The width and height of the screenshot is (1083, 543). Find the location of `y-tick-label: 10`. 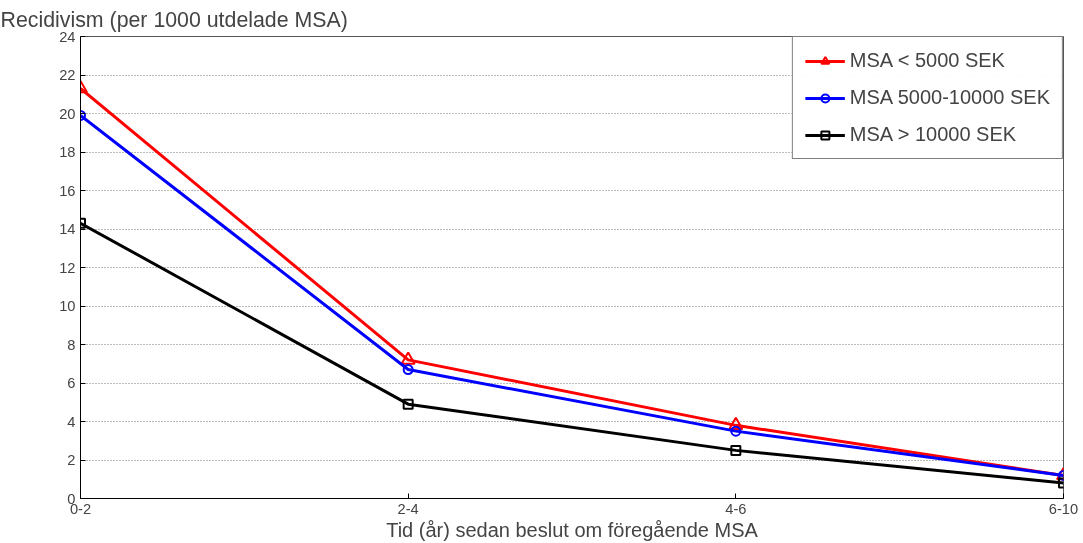

y-tick-label: 10 is located at coordinates (67, 306).